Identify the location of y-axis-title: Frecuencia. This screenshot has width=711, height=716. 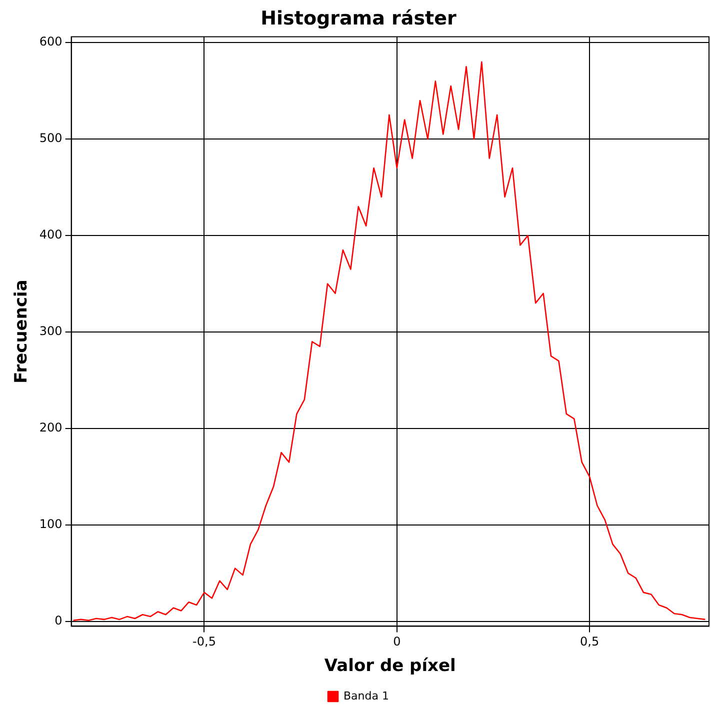
(22, 332).